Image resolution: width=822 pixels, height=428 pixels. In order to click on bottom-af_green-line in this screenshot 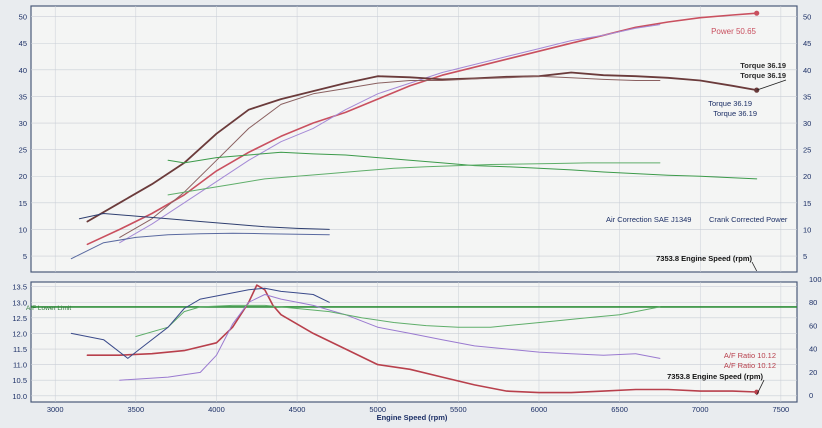, I will do `click(398, 320)`.